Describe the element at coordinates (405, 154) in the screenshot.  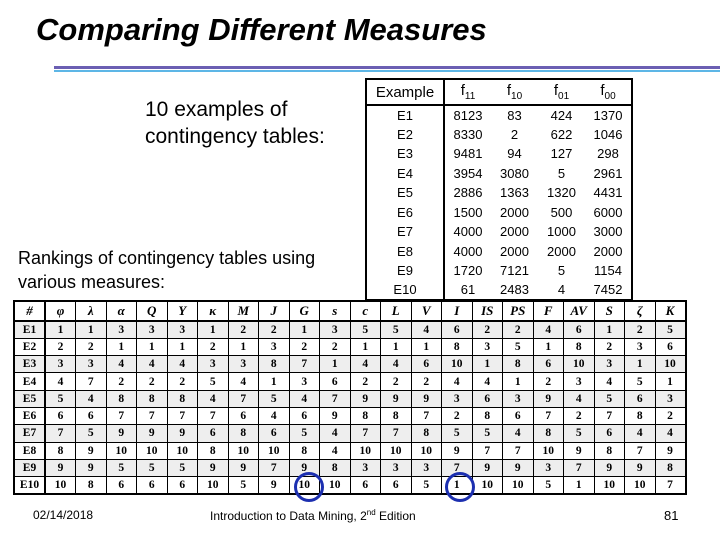
I see `example-id: E3` at that location.